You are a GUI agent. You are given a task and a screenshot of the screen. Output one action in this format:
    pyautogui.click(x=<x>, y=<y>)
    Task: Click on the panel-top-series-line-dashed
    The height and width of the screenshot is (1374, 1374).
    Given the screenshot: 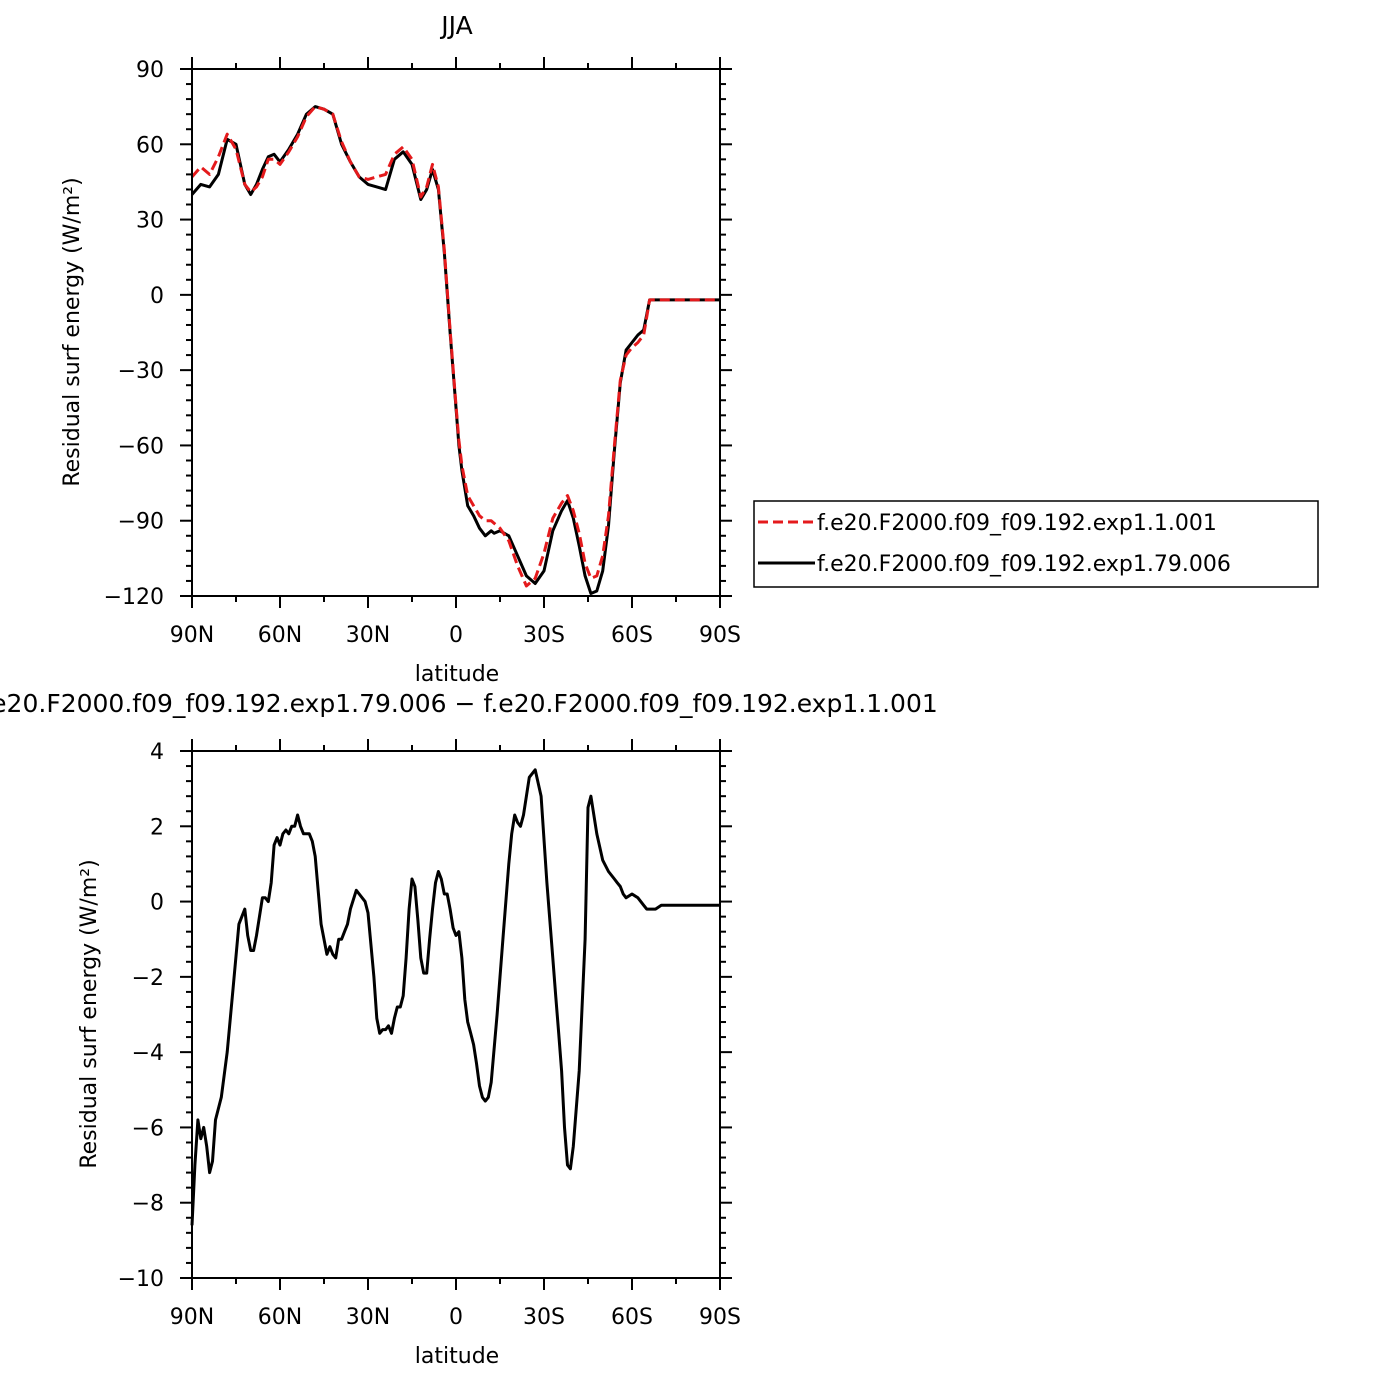 What is the action you would take?
    pyautogui.click(x=455, y=346)
    